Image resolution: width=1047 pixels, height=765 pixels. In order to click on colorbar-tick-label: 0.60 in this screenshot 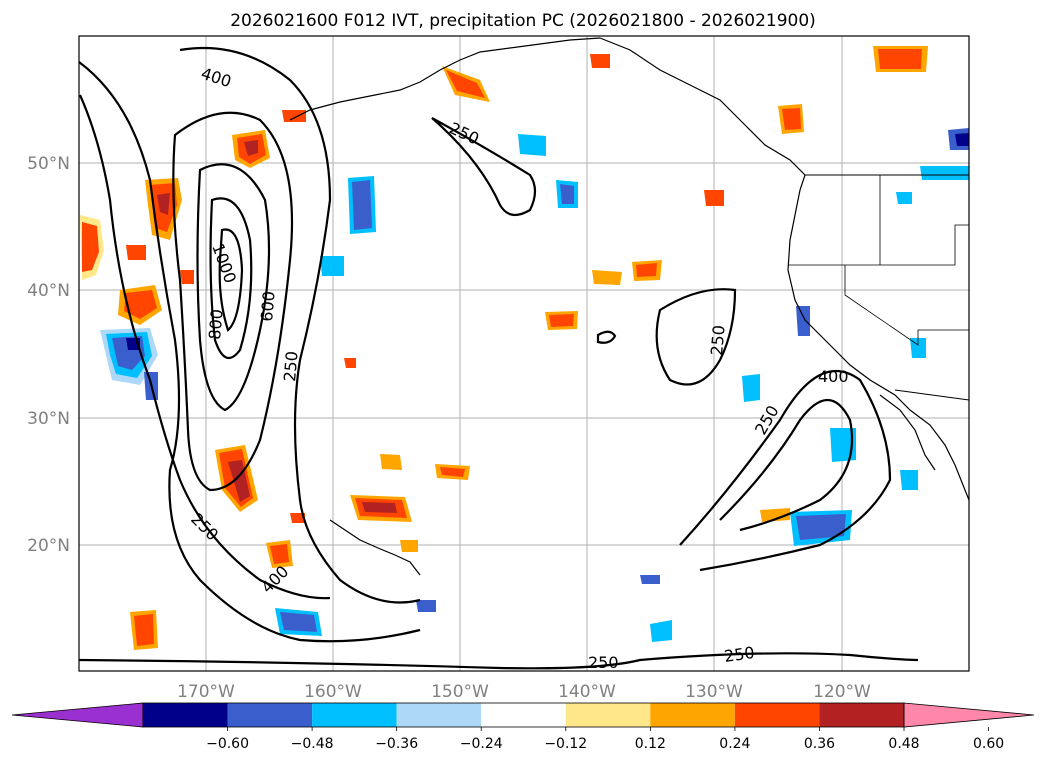, I will do `click(988, 744)`.